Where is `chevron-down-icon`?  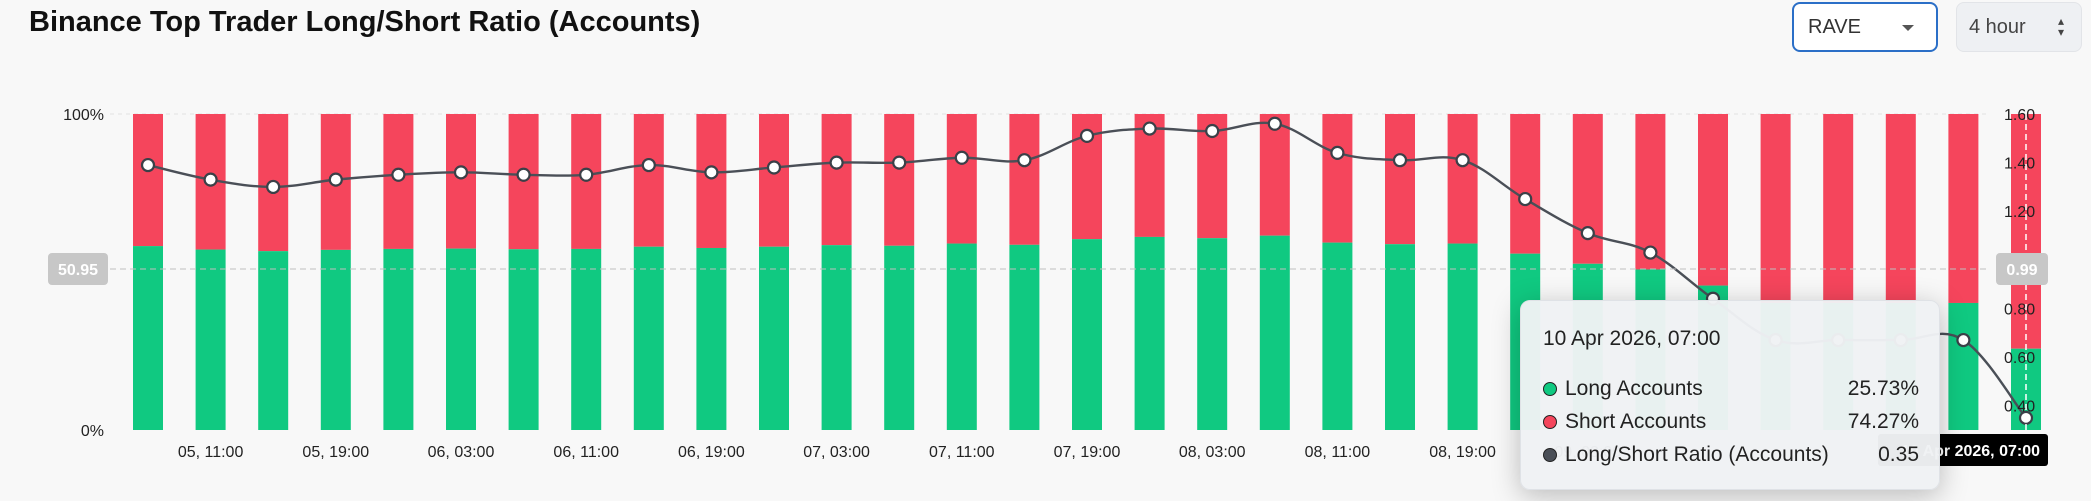 chevron-down-icon is located at coordinates (1908, 28).